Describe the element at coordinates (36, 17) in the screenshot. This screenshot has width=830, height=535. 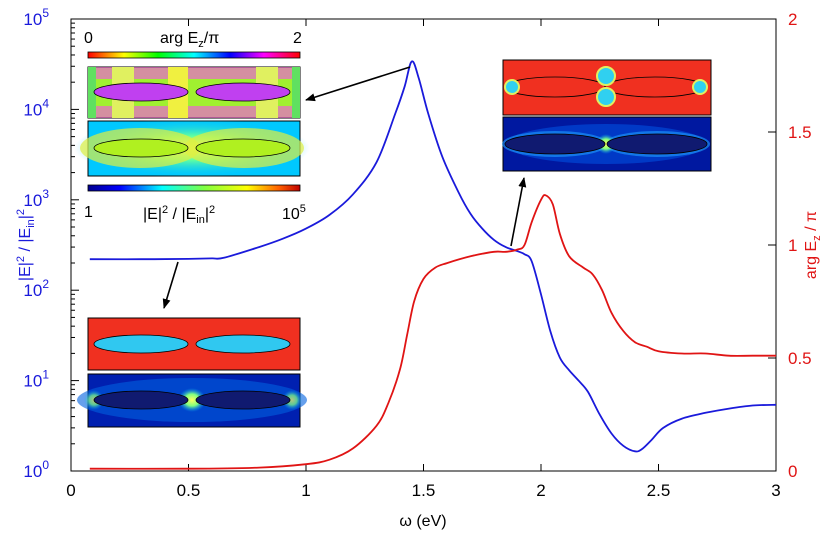
I see `left-tick-label: 10⁵` at that location.